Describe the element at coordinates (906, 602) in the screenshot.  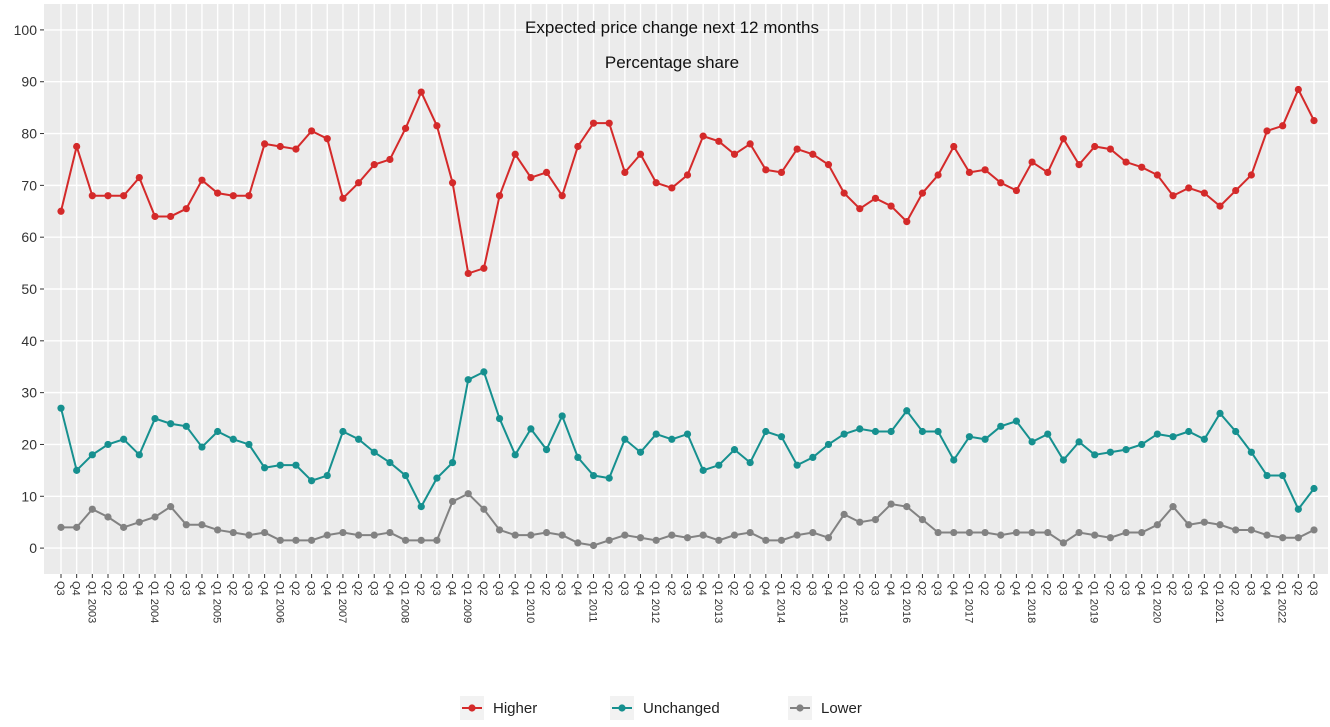
I see `x-tick-label: Q1 2016` at that location.